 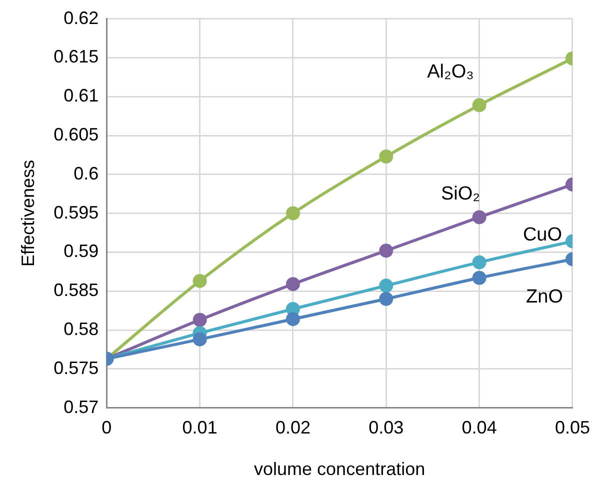 What do you see at coordinates (86, 173) in the screenshot?
I see `y-tick-label: 0.6` at bounding box center [86, 173].